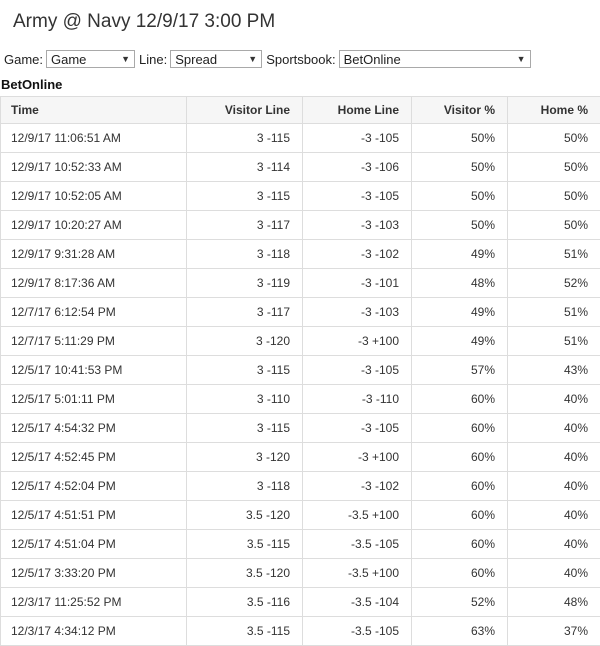  I want to click on column-header-home-pct: Home %, so click(554, 110).